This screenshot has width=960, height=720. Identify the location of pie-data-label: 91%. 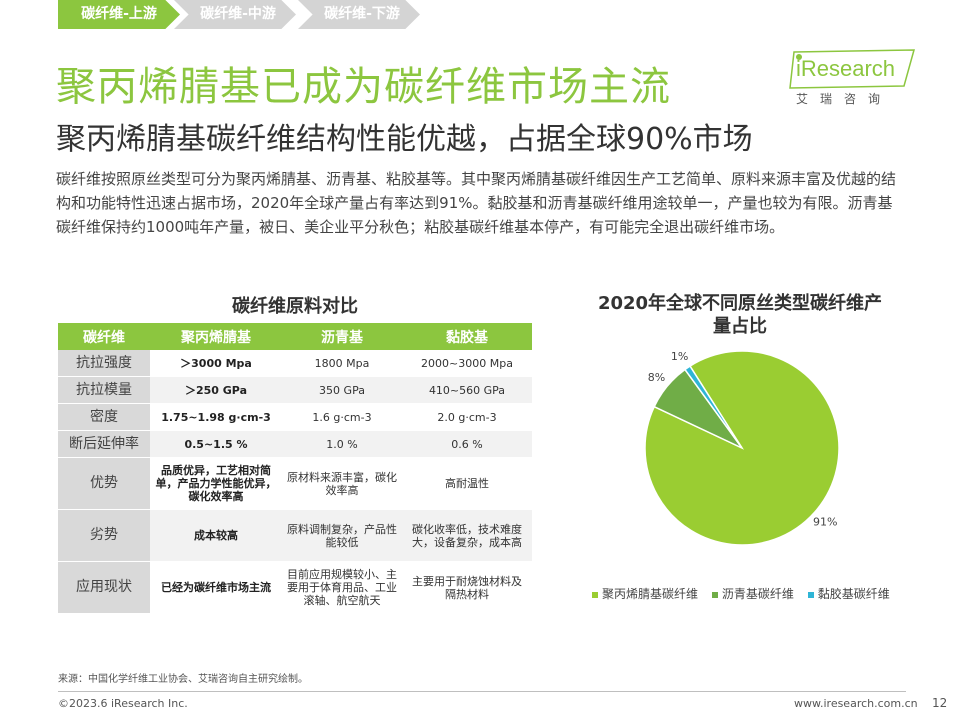
(825, 521).